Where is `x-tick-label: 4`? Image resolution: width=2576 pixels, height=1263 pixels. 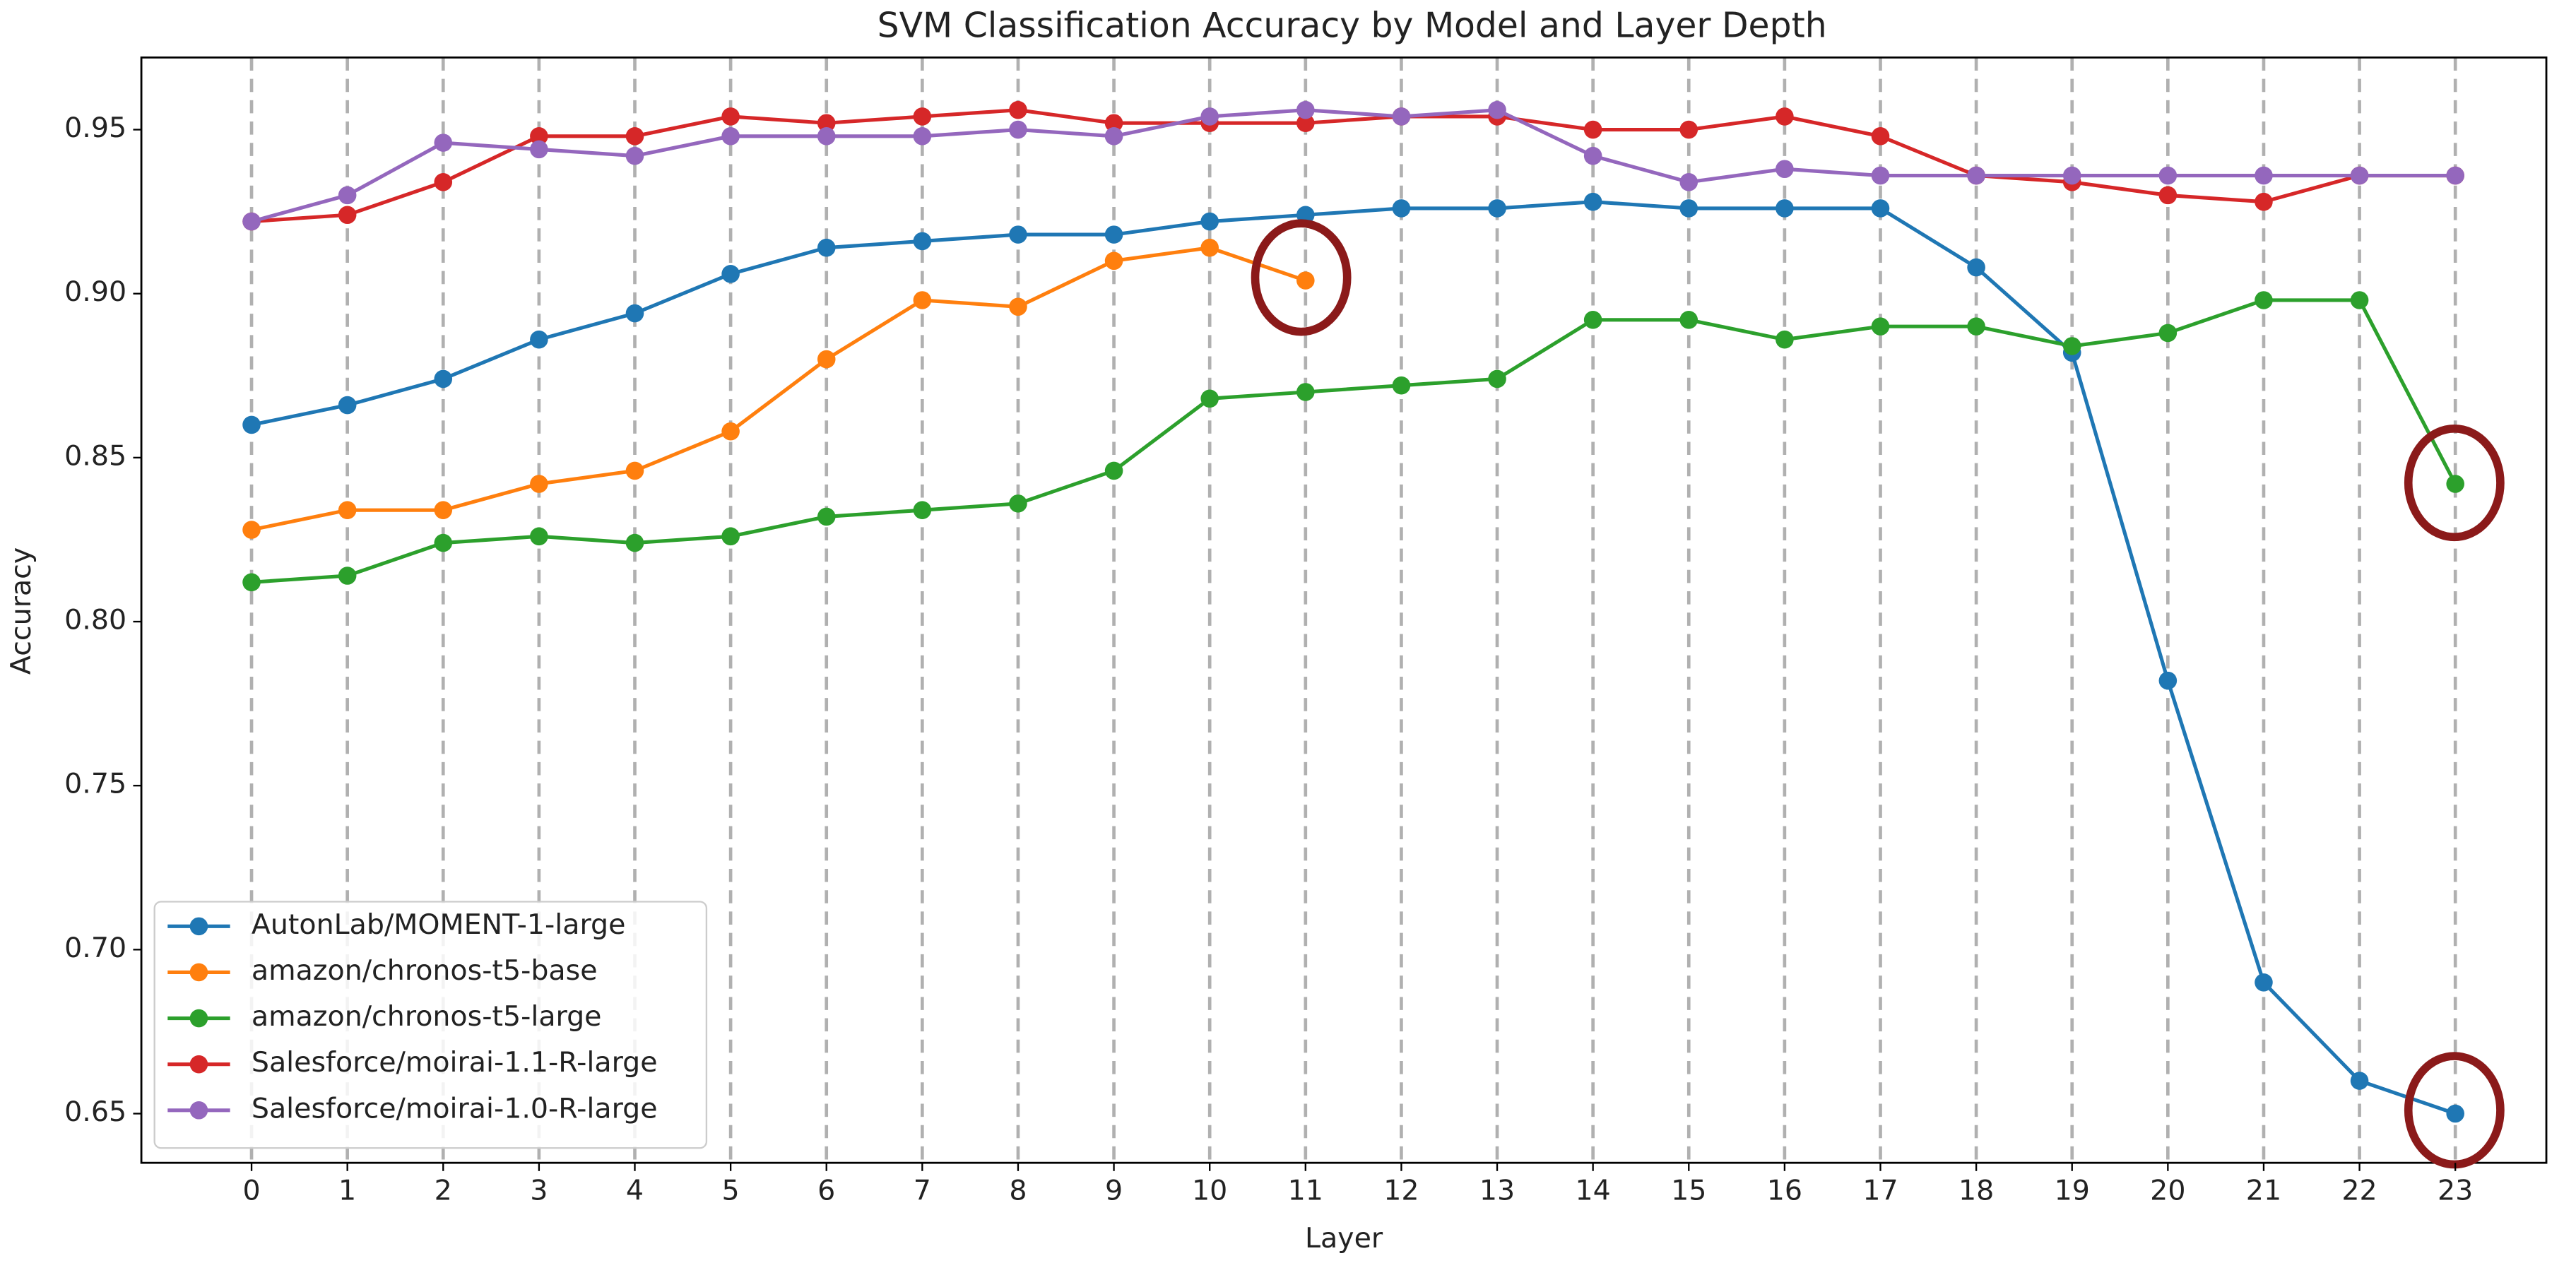 x-tick-label: 4 is located at coordinates (635, 1191).